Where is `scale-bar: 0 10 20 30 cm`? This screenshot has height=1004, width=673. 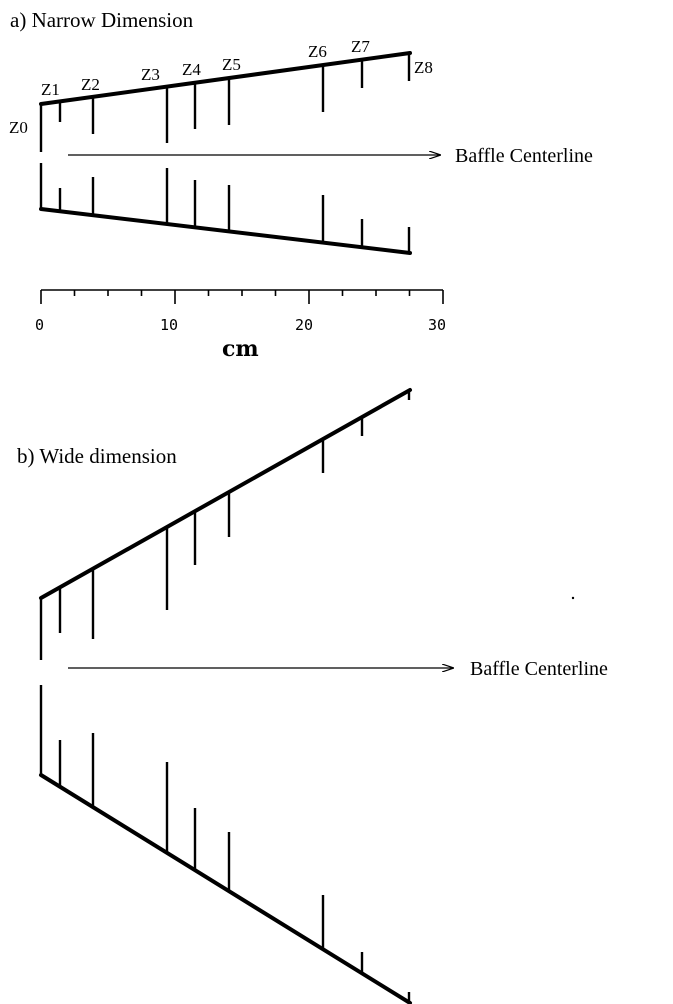
scale-bar: 0 10 20 30 cm is located at coordinates (240, 325).